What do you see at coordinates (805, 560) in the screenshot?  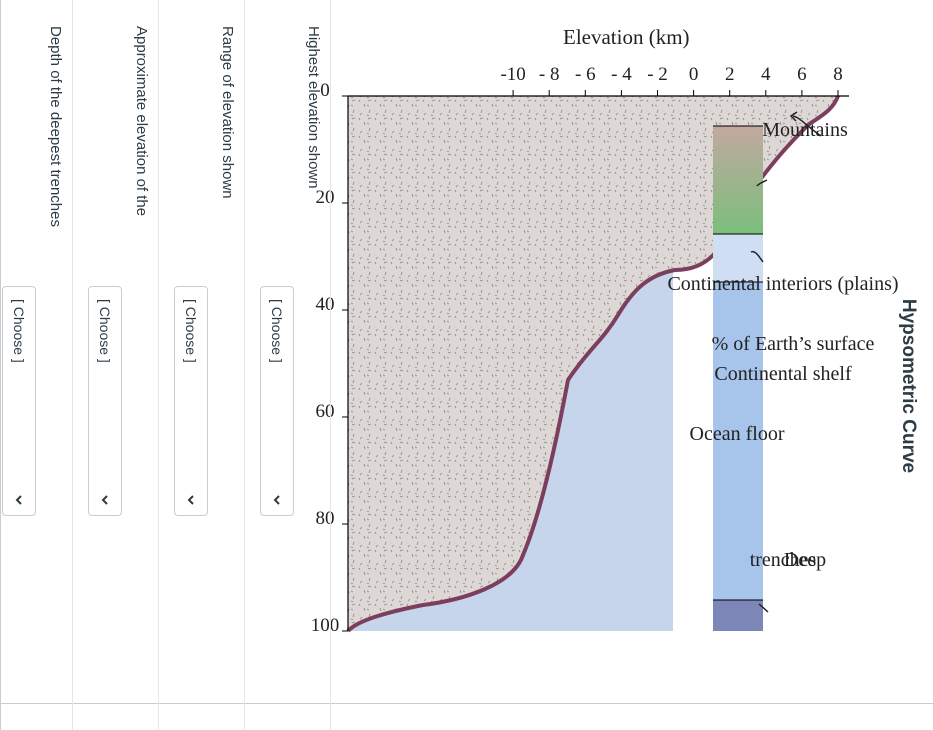 I see `label-deep-trenches-line1: Deep` at bounding box center [805, 560].